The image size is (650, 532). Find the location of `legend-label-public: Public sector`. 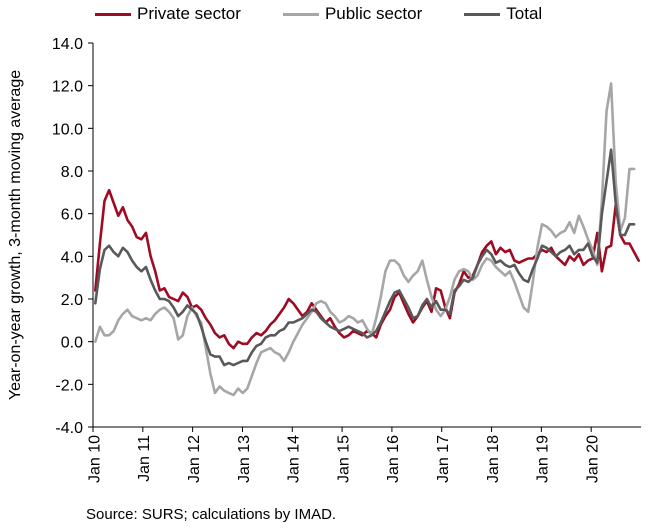

legend-label-public: Public sector is located at coordinates (373, 13).